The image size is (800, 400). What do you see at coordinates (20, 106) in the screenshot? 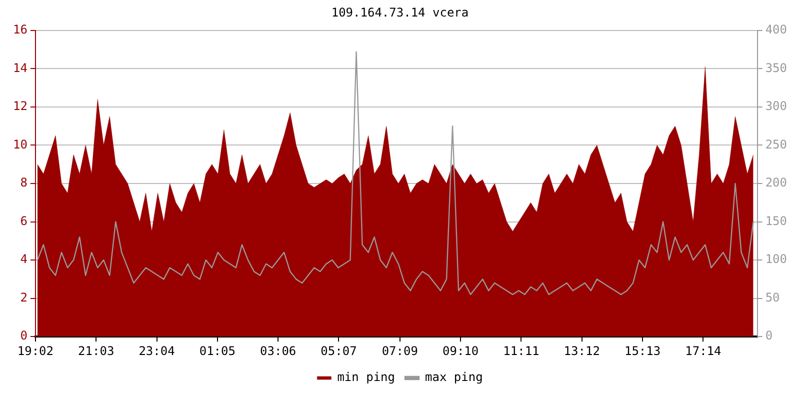
I see `y-tick-label: 12` at bounding box center [20, 106].